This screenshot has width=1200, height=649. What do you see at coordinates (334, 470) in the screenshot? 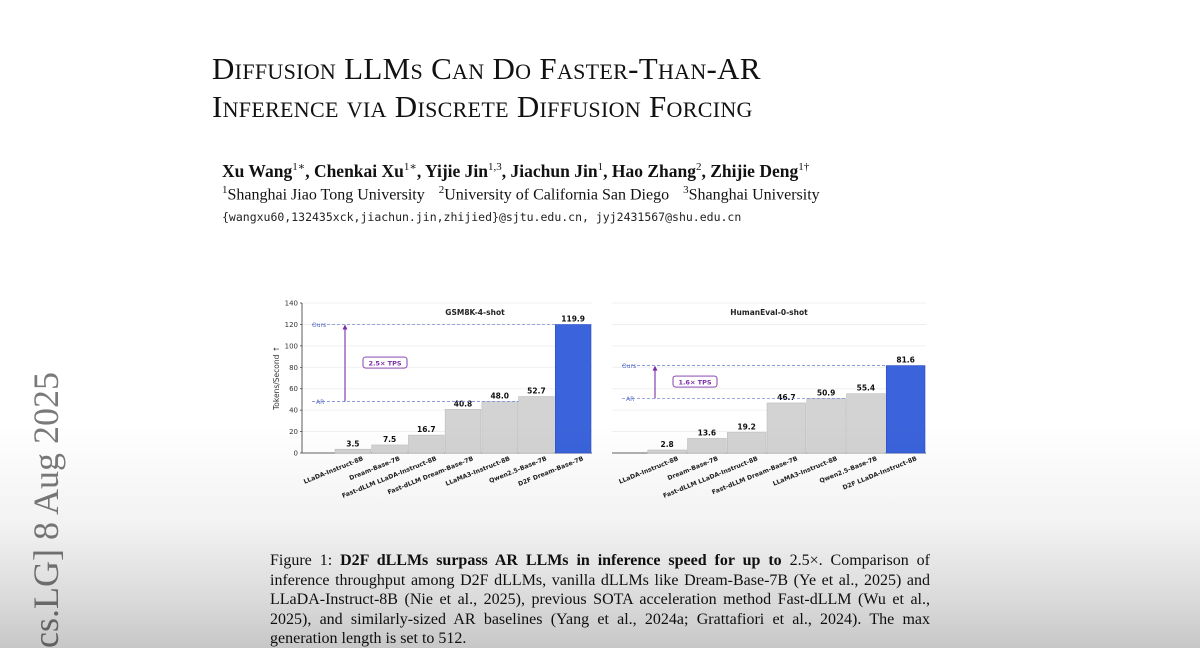
I see `x-tick-label: LLaDA-Instruct-8B` at bounding box center [334, 470].